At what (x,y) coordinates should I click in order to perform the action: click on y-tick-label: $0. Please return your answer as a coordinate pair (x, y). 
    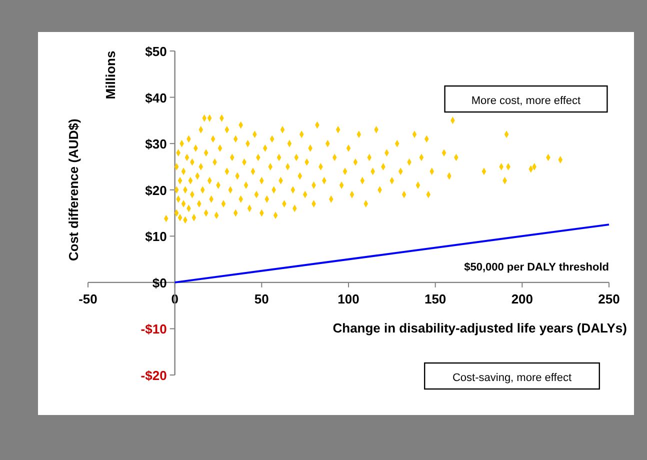
    Looking at the image, I should click on (159, 282).